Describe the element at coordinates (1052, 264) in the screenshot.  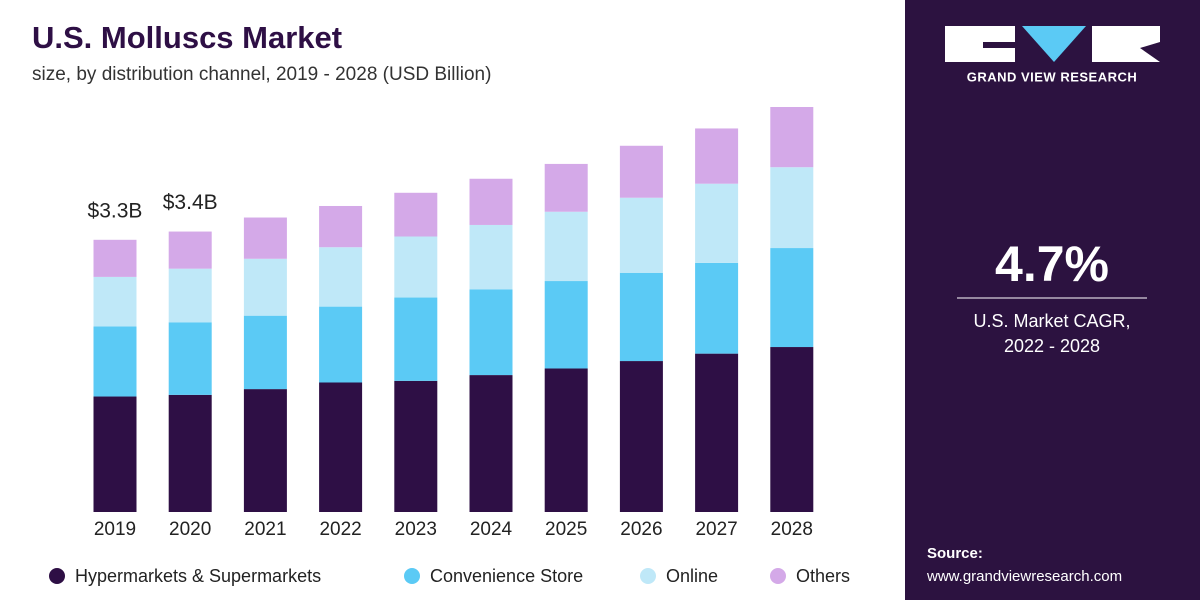
I see `cagr-value: 4.7%` at that location.